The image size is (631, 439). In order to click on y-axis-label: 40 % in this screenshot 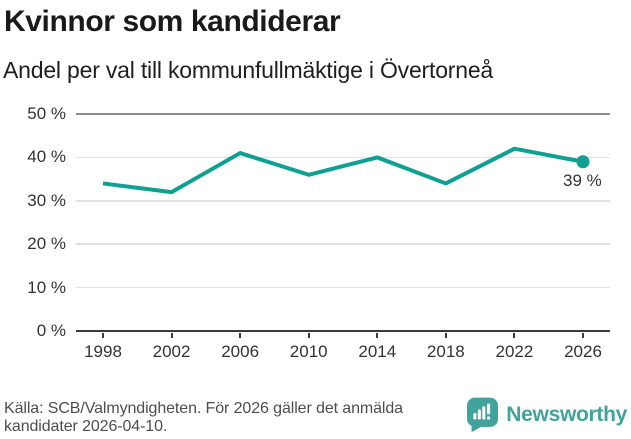, I will do `click(46, 157)`.